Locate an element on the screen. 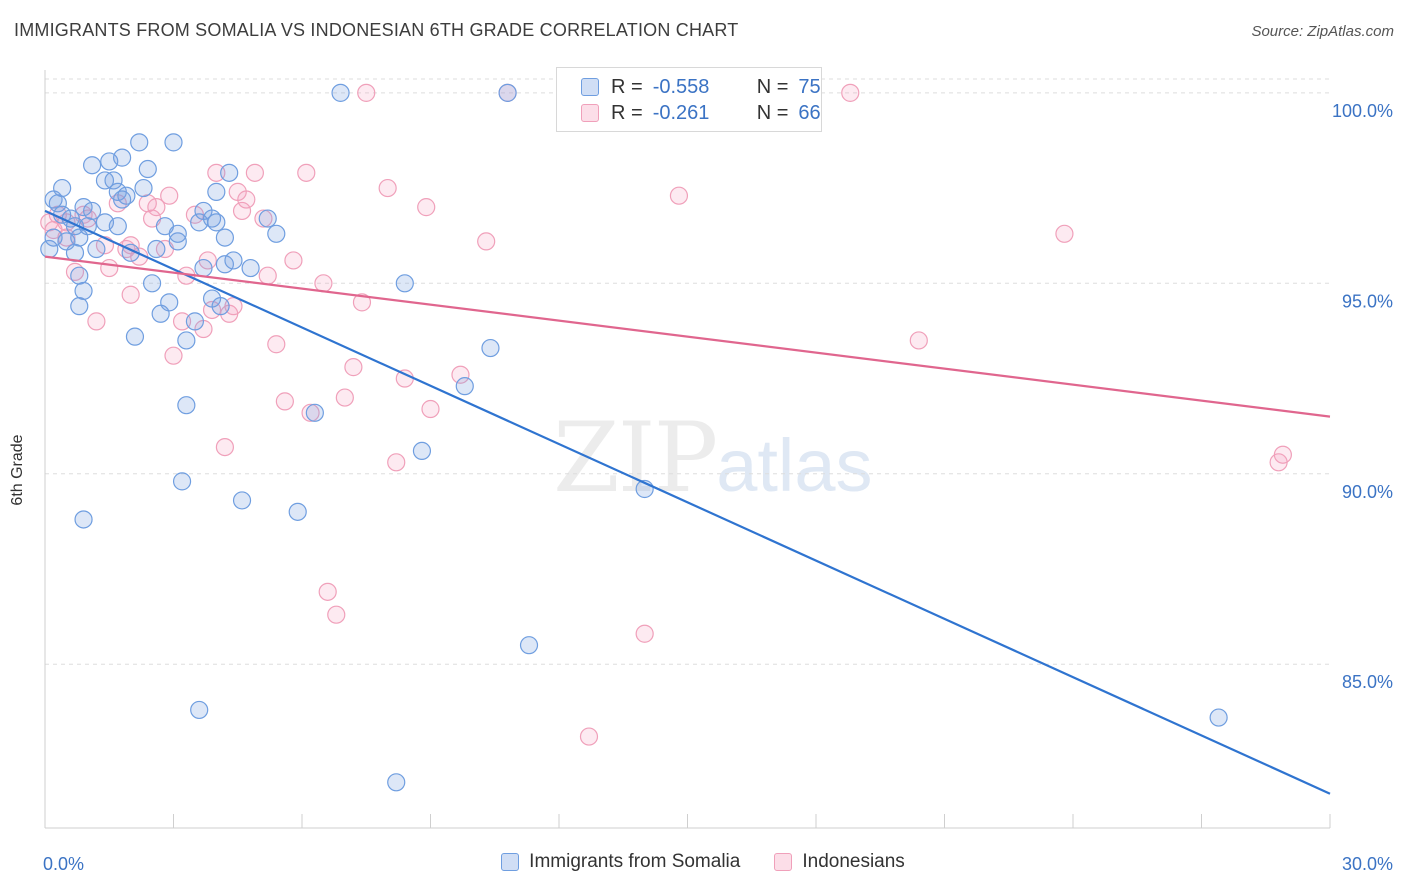 The width and height of the screenshot is (1406, 892). stats-row-somalia: R = -0.558 N = 75 is located at coordinates (701, 87).